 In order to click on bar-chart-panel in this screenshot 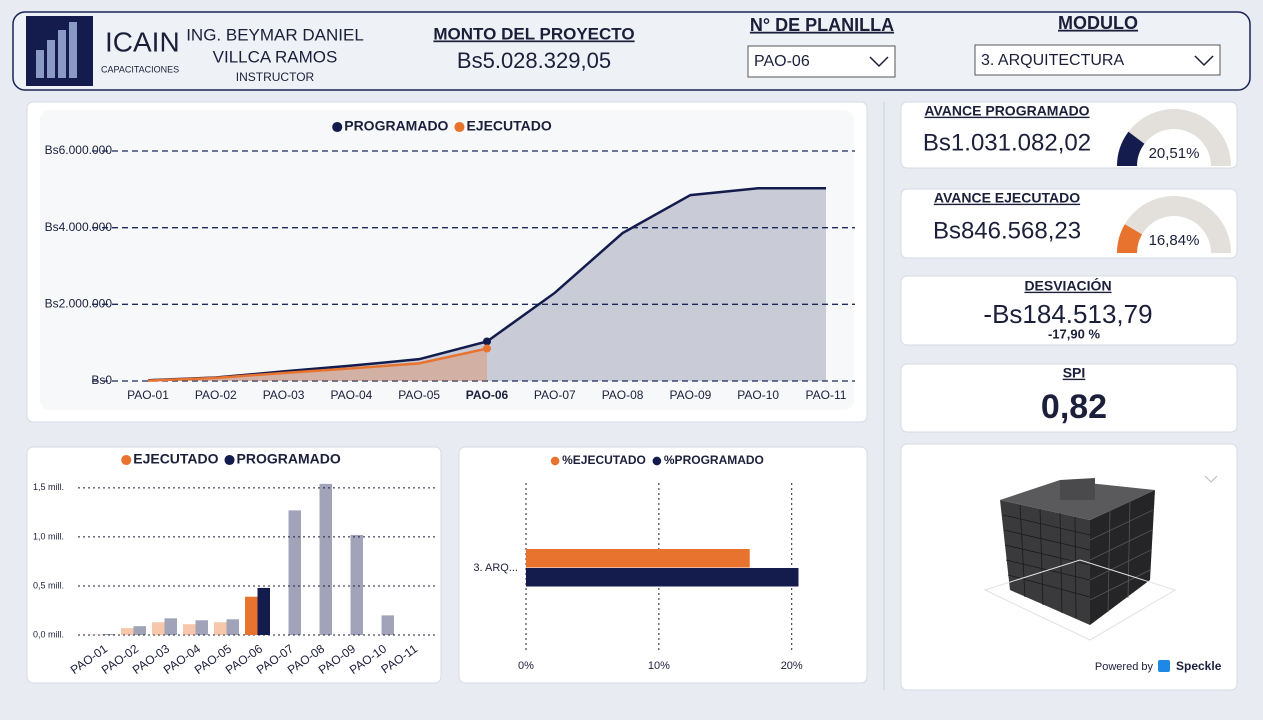, I will do `click(234, 565)`.